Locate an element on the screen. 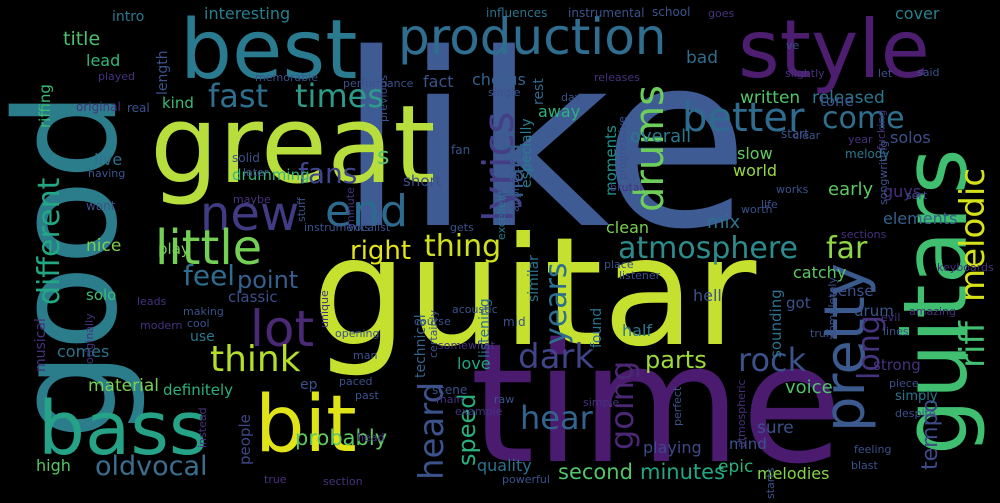  word-brutal: brutal is located at coordinates (626, 187).